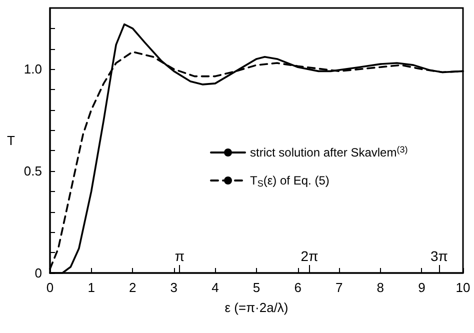 This screenshot has width=474, height=333. Describe the element at coordinates (439, 256) in the screenshot. I see `x2-tick-label: 3π` at that location.